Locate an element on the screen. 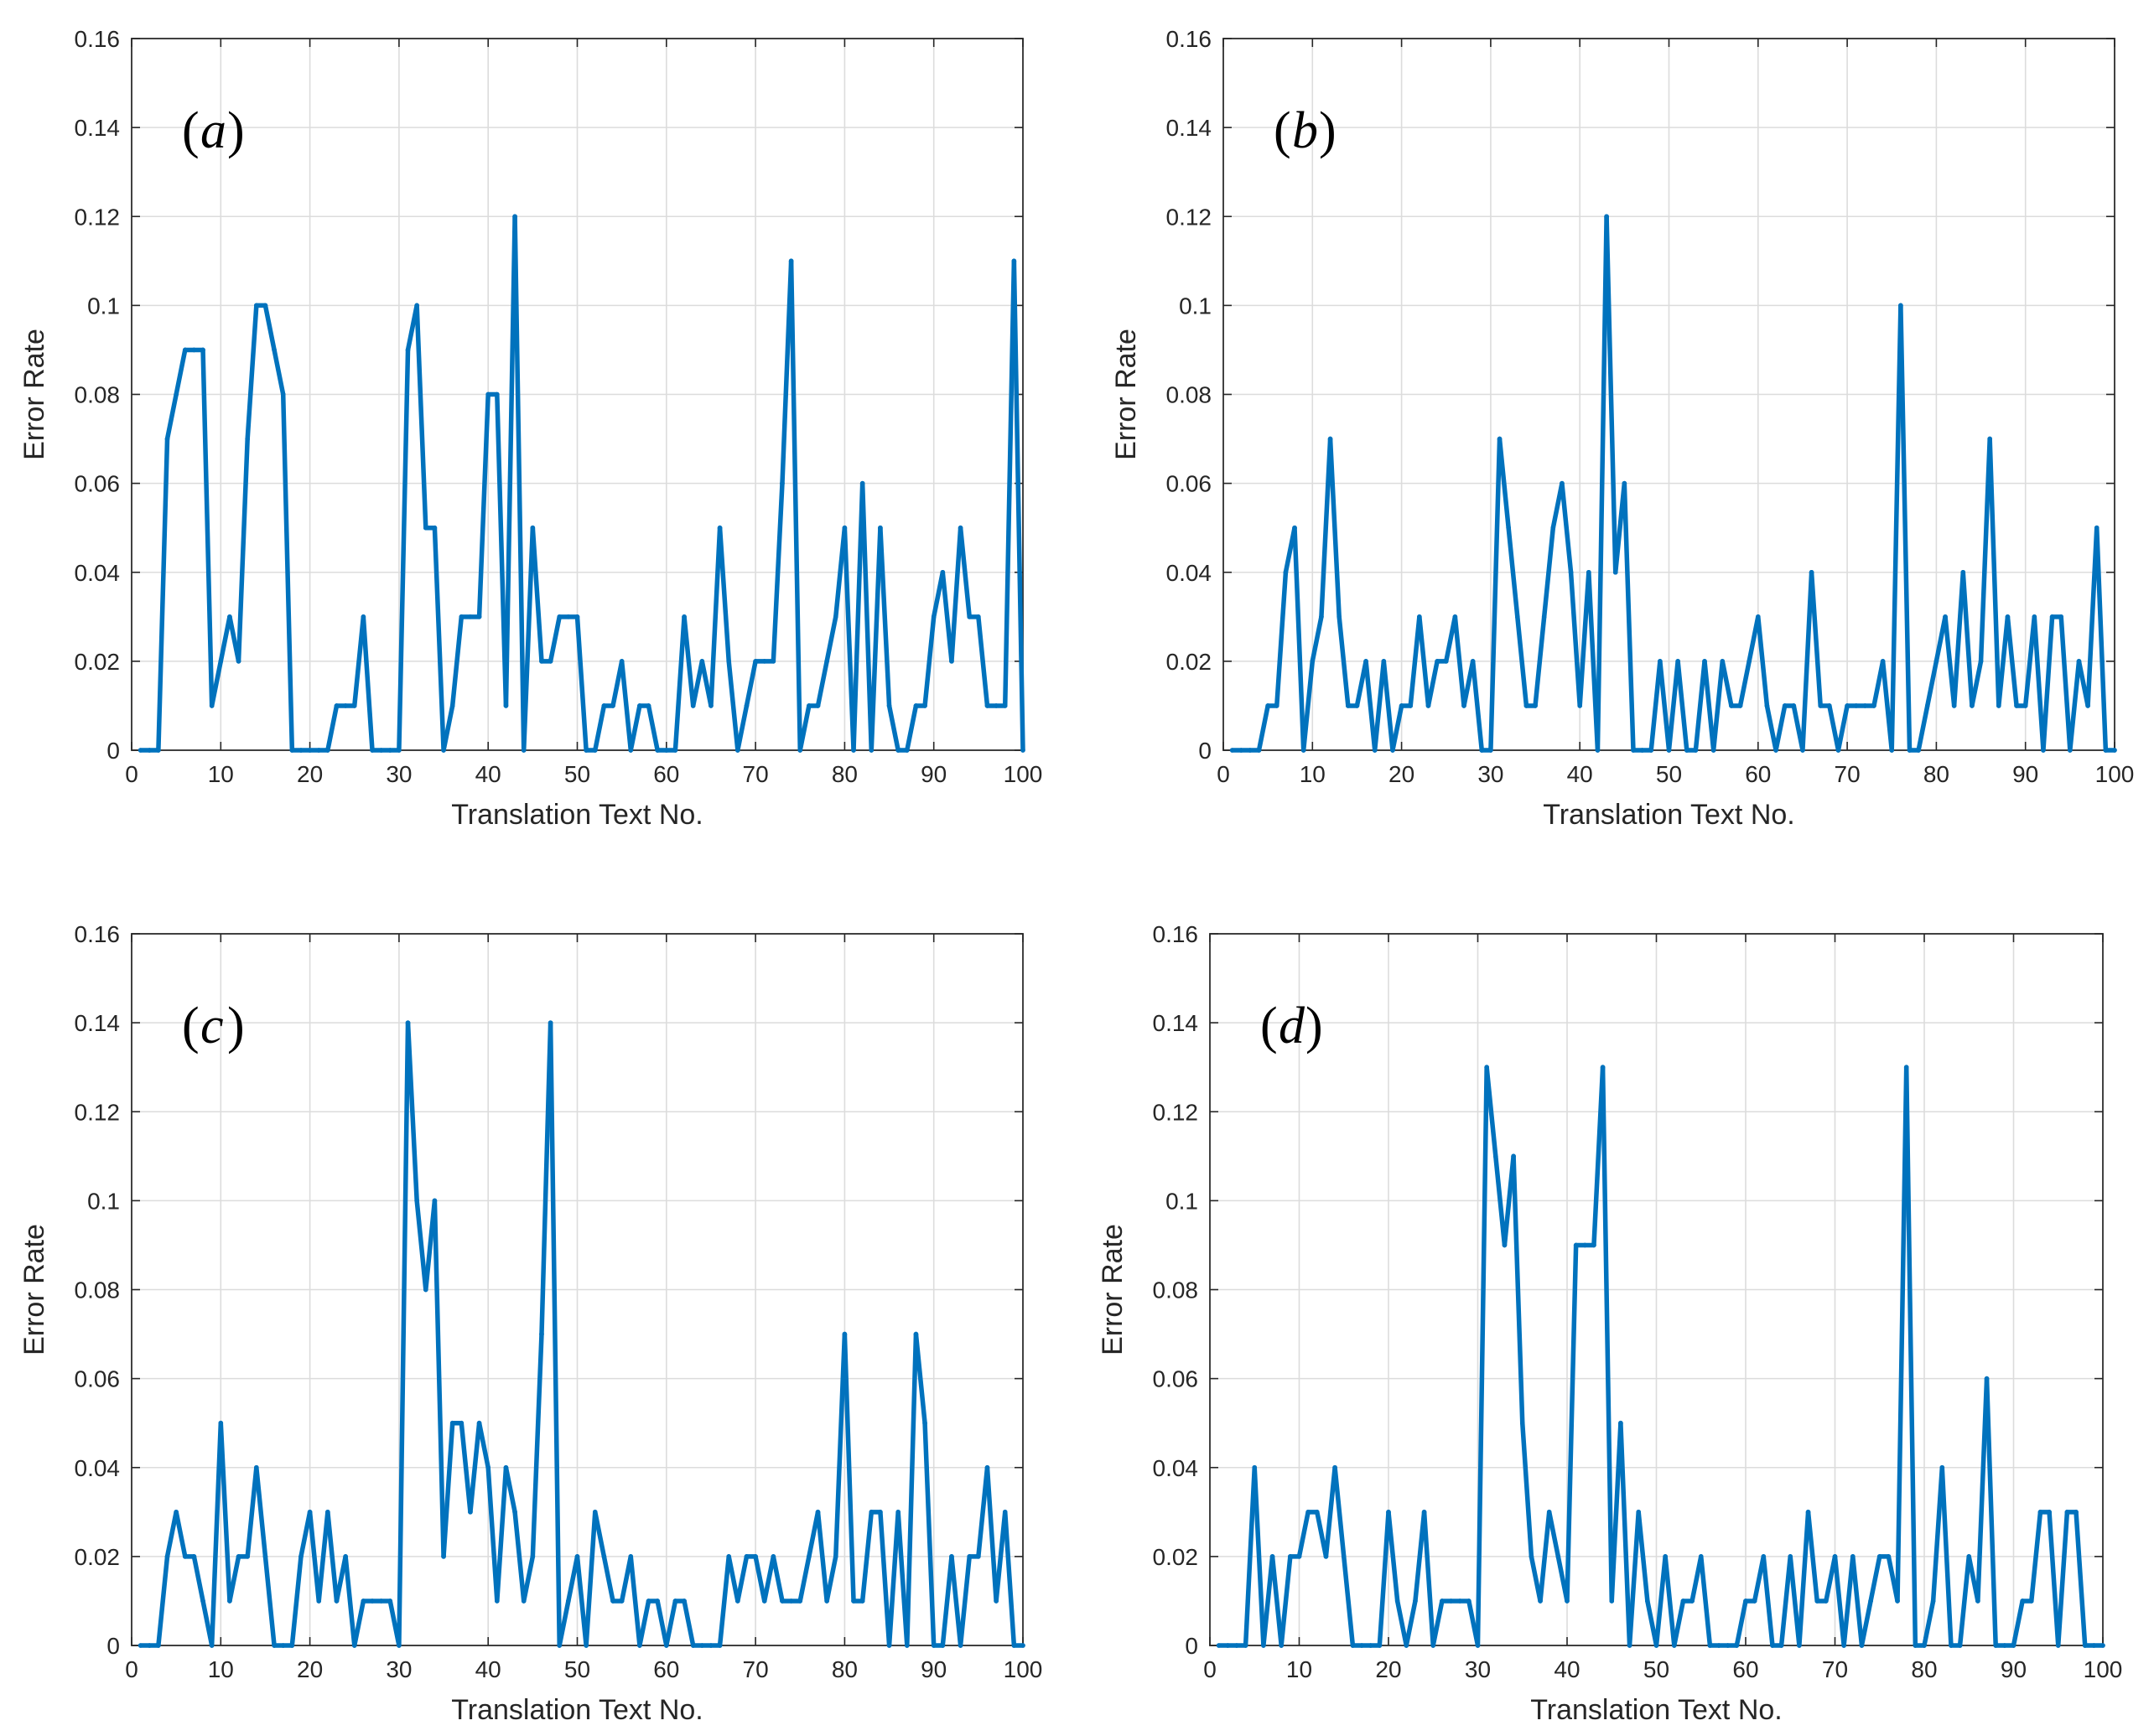 The height and width of the screenshot is (1736, 2154). x-tick-label: 50 is located at coordinates (1669, 774).